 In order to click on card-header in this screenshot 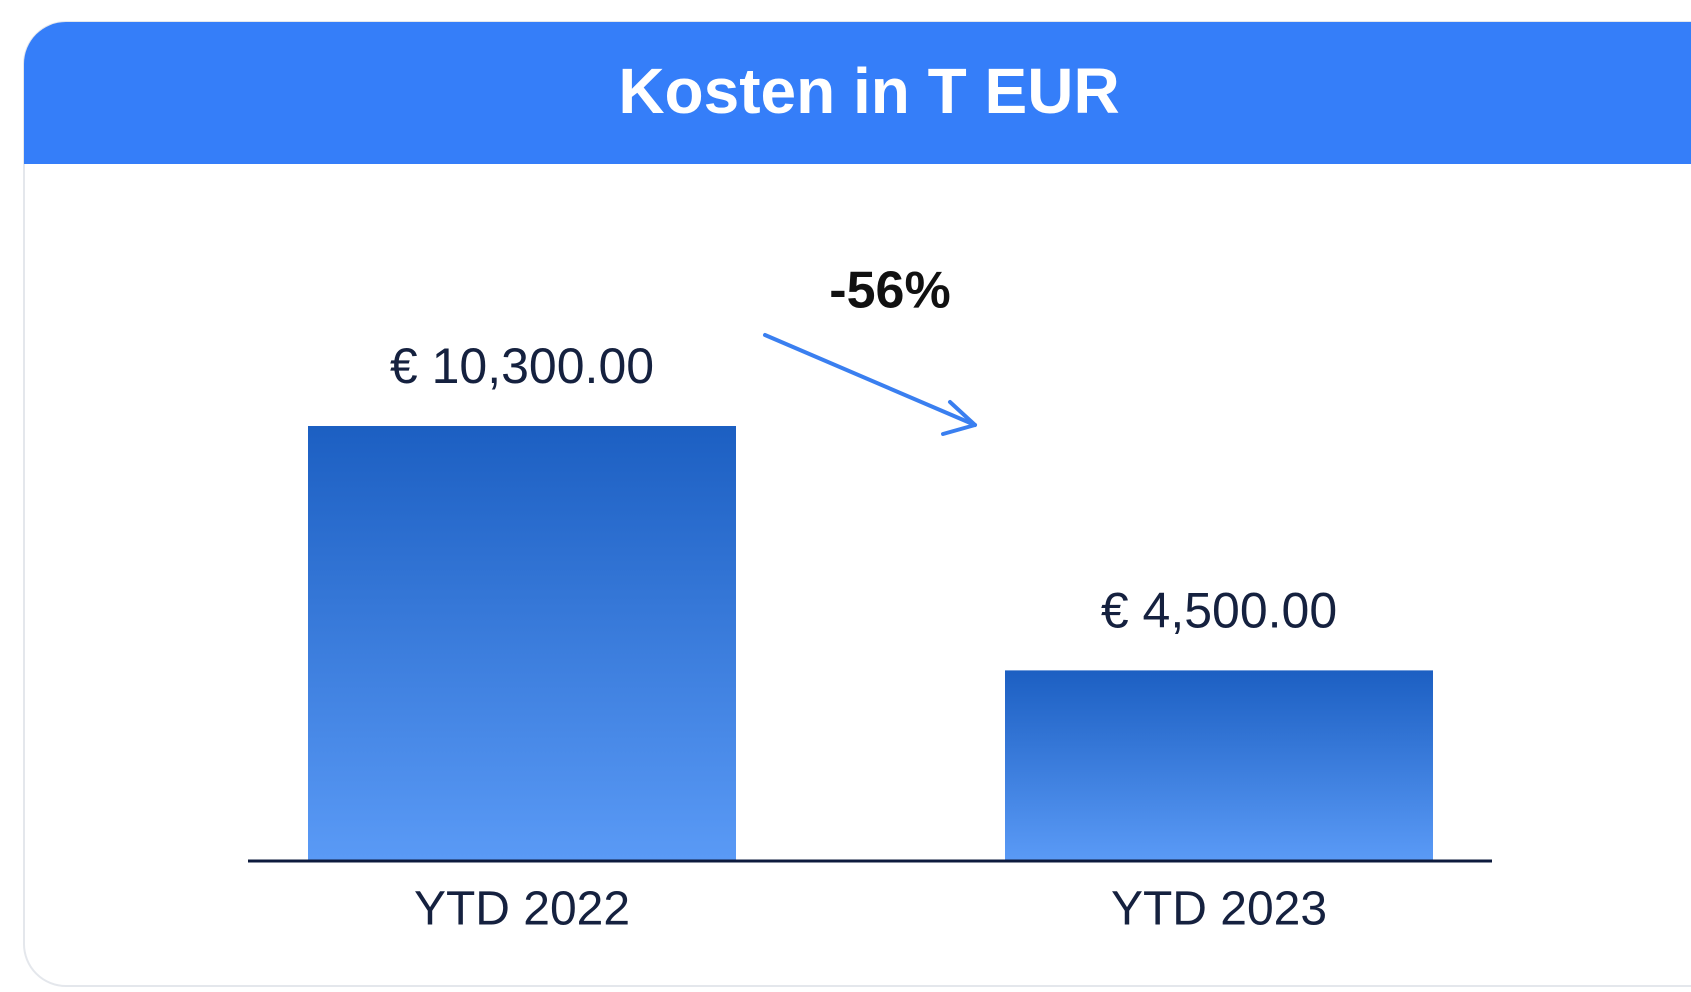, I will do `click(857, 93)`.